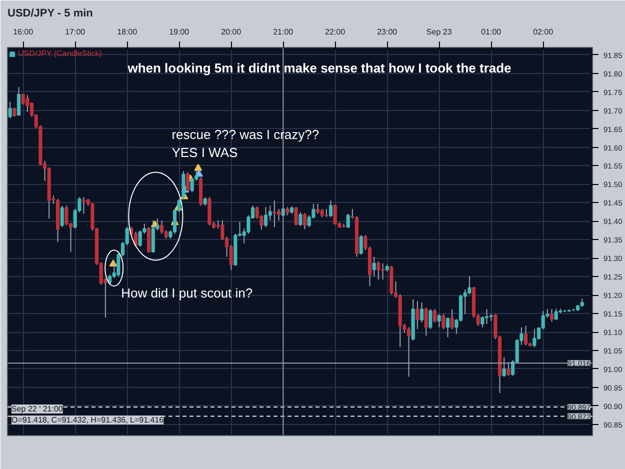 This screenshot has height=469, width=625. What do you see at coordinates (60, 53) in the screenshot?
I see `legend-label: USD/JPY (CandleStick)` at bounding box center [60, 53].